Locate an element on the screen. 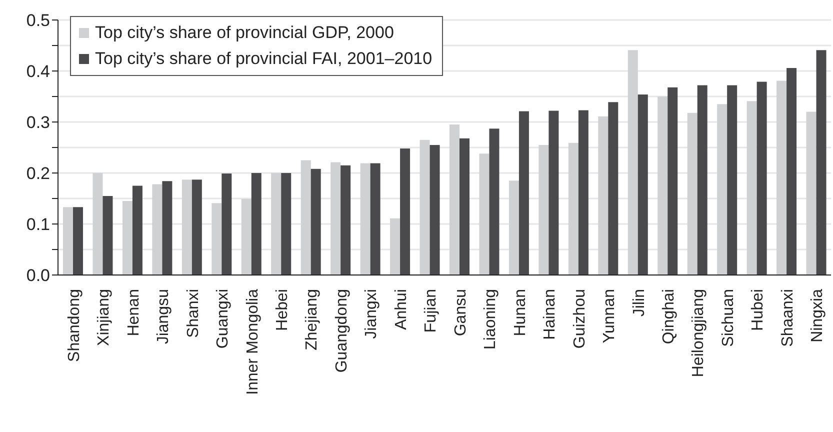 The image size is (833, 432). x-tick-label: Xinjiang is located at coordinates (104, 317).